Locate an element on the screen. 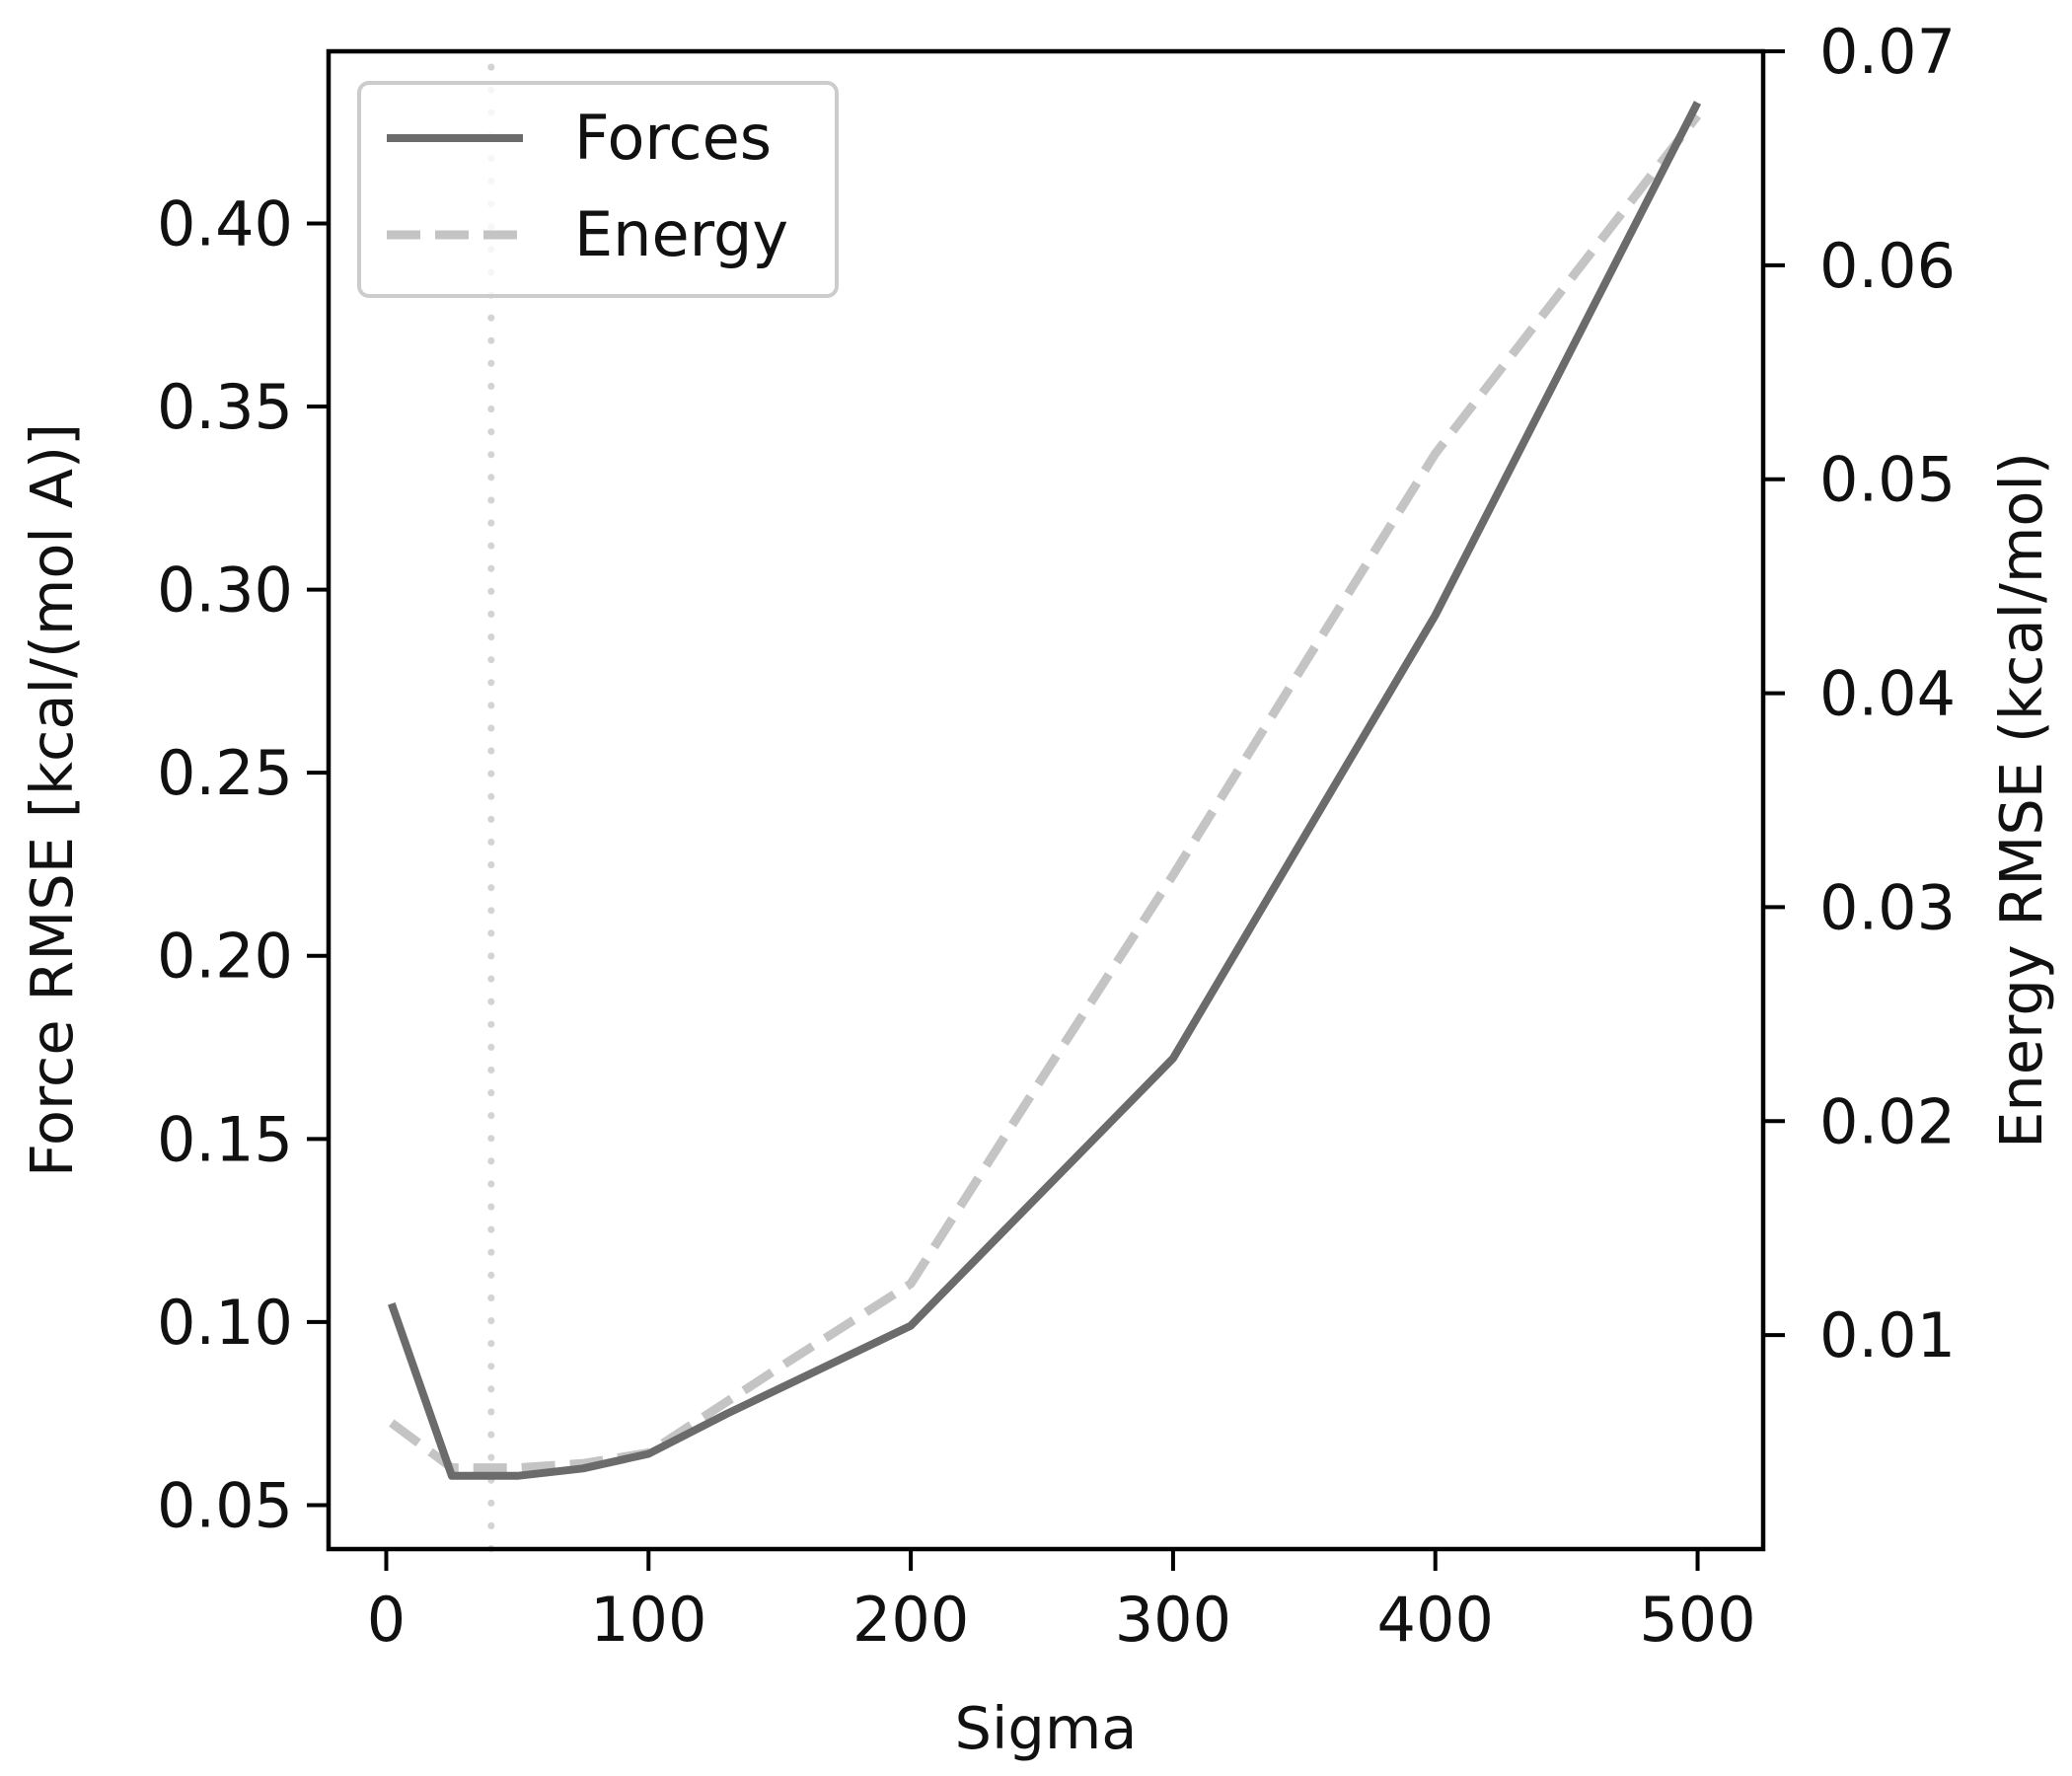 Image resolution: width=2072 pixels, height=1776 pixels. y-tick-label: 0.10 is located at coordinates (225, 1323).